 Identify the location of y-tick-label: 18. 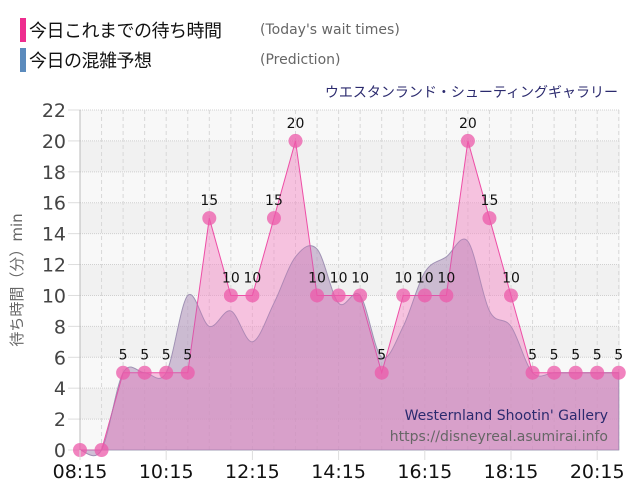
(54, 173).